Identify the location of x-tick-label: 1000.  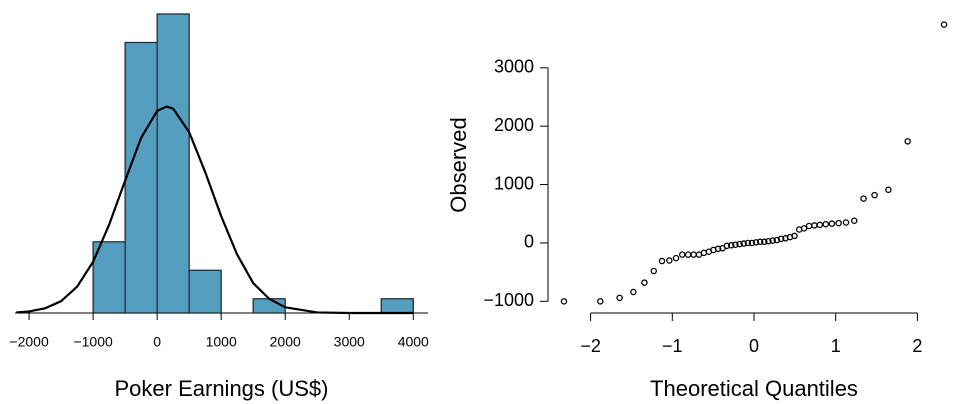
(221, 342).